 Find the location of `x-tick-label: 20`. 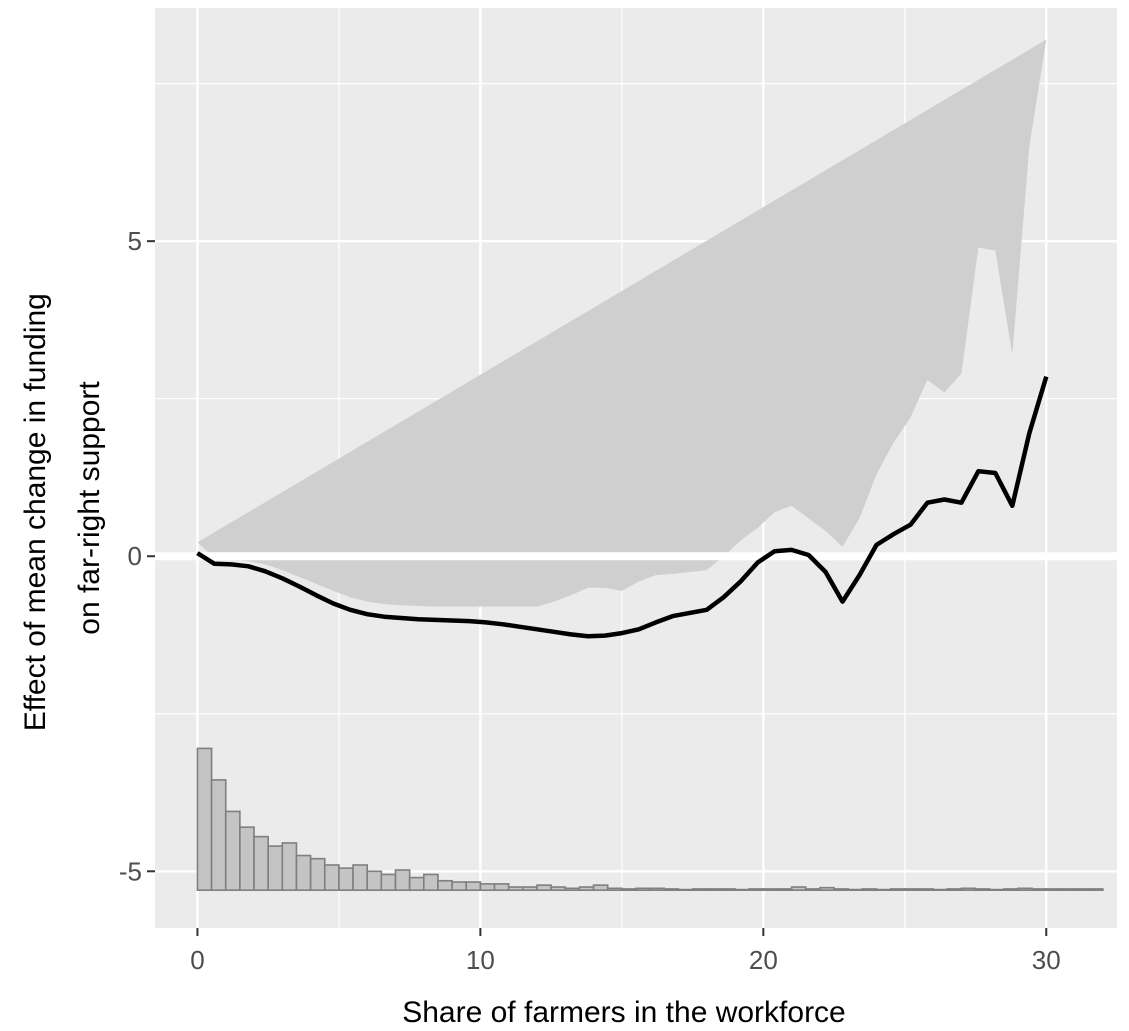

x-tick-label: 20 is located at coordinates (763, 960).